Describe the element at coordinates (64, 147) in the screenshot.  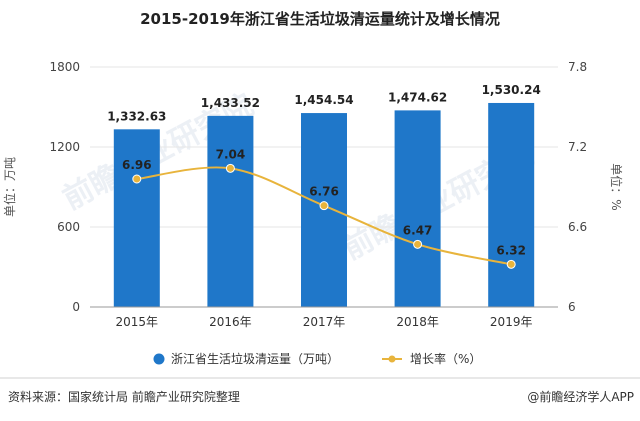
I see `left-tick-label: 1200` at that location.